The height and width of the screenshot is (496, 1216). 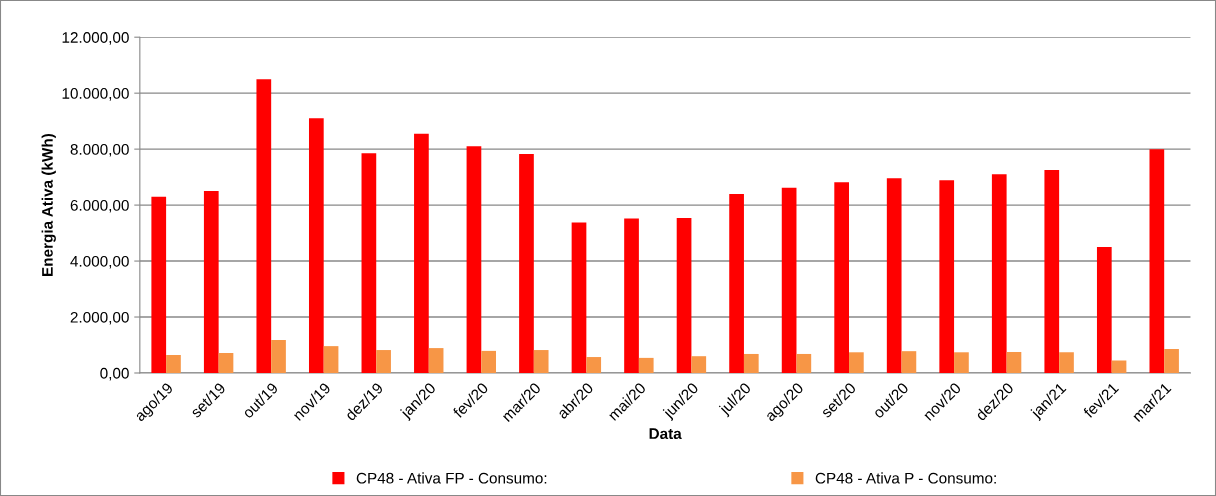 What do you see at coordinates (99, 150) in the screenshot?
I see `y-tick-label: 8.000,00` at bounding box center [99, 150].